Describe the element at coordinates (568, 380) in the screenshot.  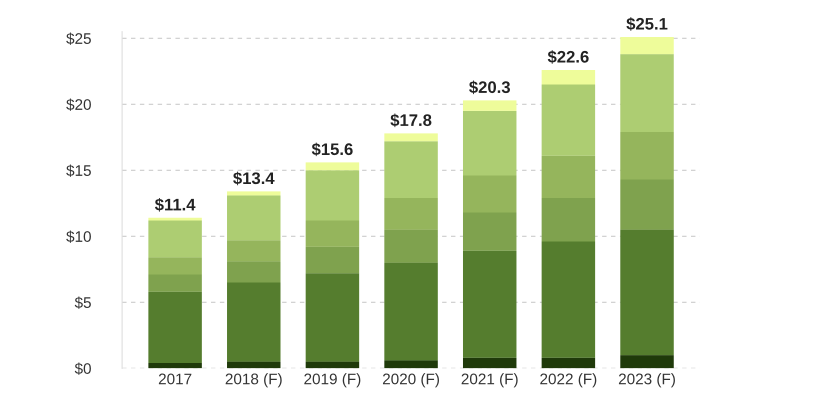
I see `x-tick-label: 2022 (F)` at that location.